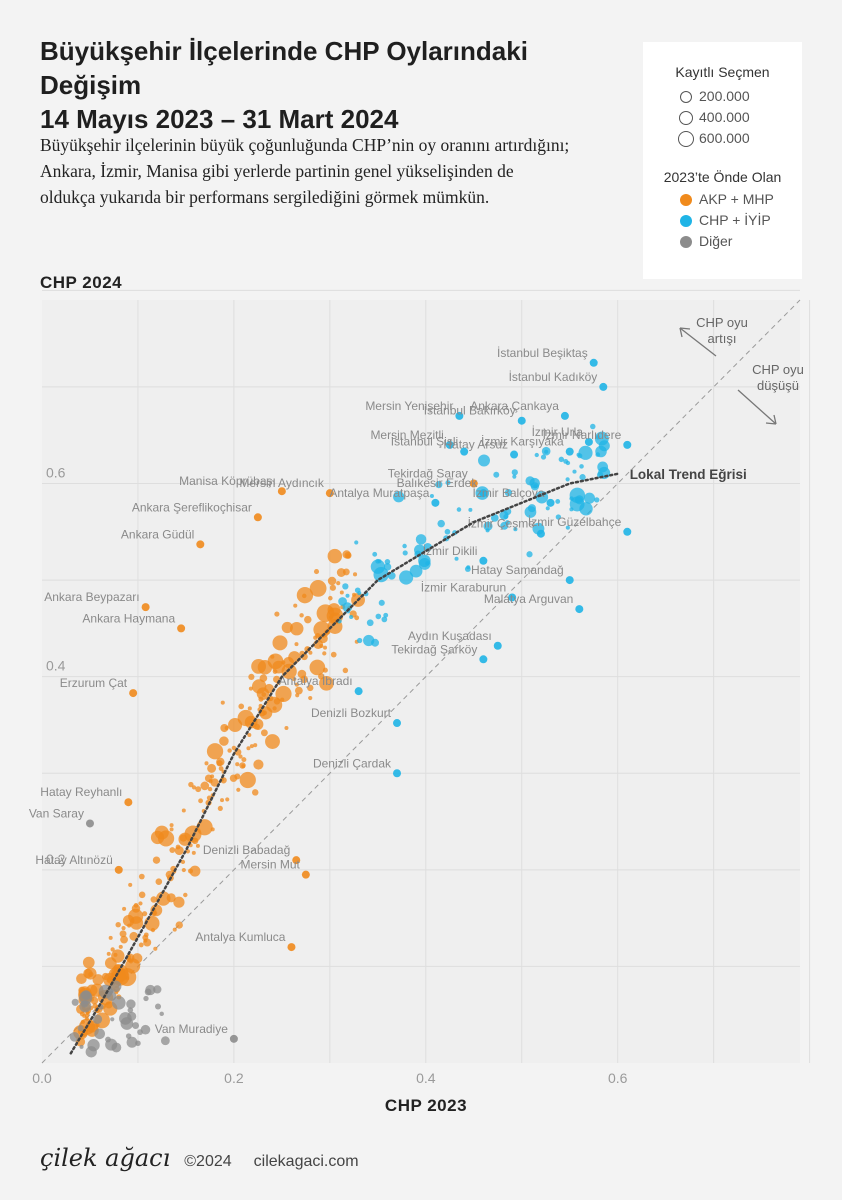  Describe the element at coordinates (271, 865) in the screenshot. I see `point-label: Mersin Mut` at that location.